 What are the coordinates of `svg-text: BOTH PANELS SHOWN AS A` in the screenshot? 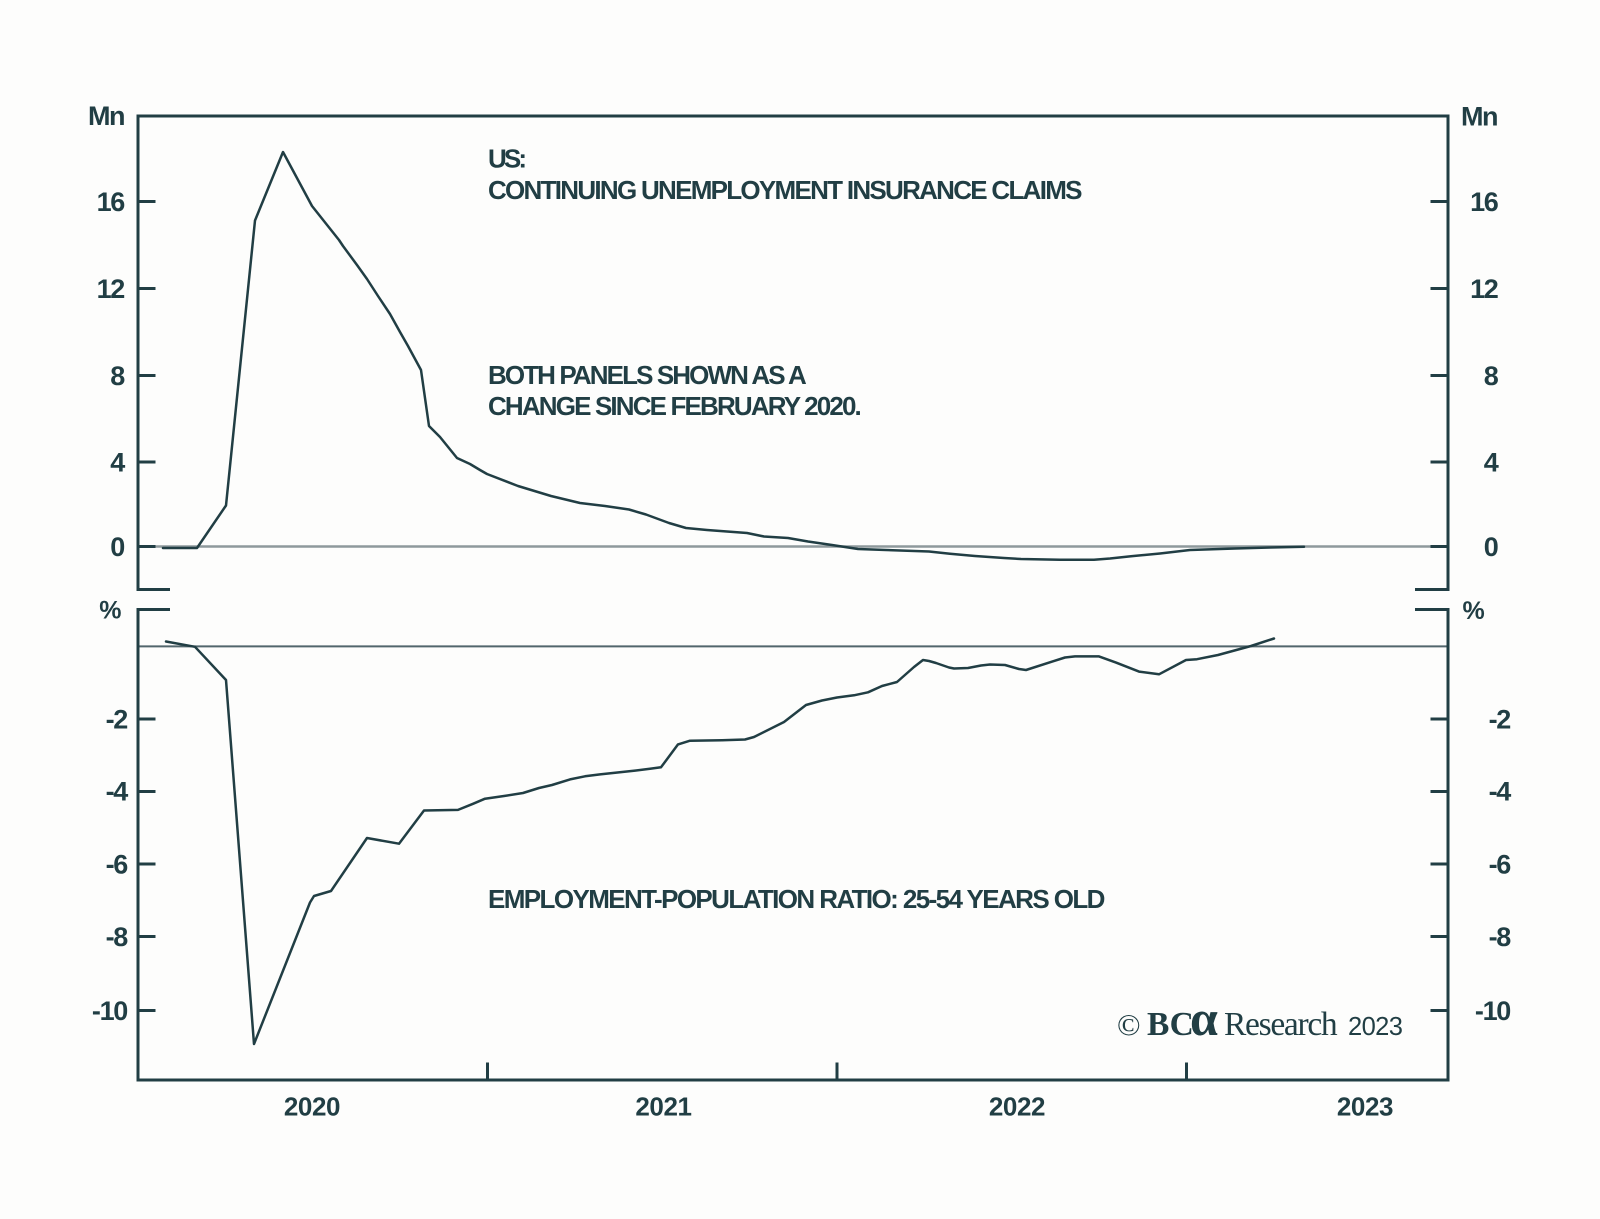 It's located at (647, 375).